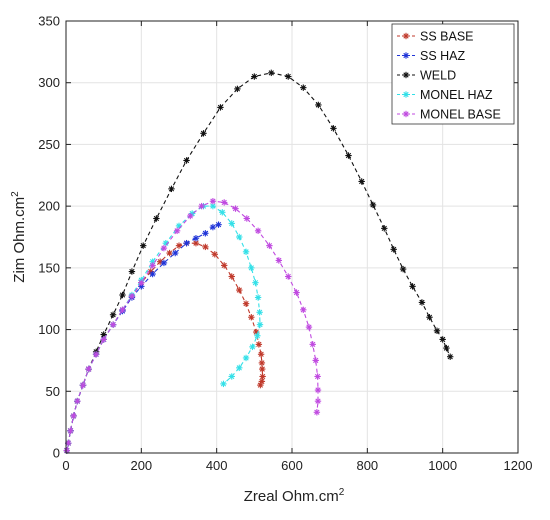 This screenshot has width=550, height=520. Describe the element at coordinates (460, 115) in the screenshot. I see `legend-label-monel-base: MONEL BASE` at that location.